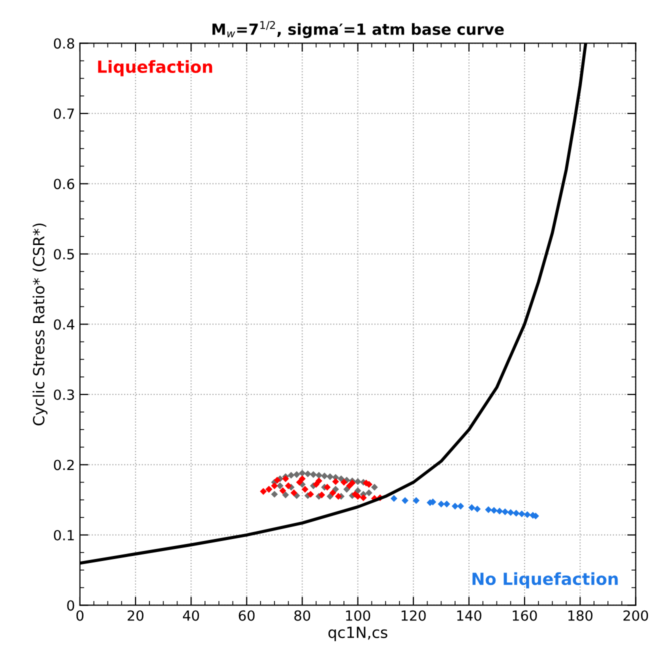 The image size is (650, 655). I want to click on y-tick-label: 0.3, so click(64, 394).